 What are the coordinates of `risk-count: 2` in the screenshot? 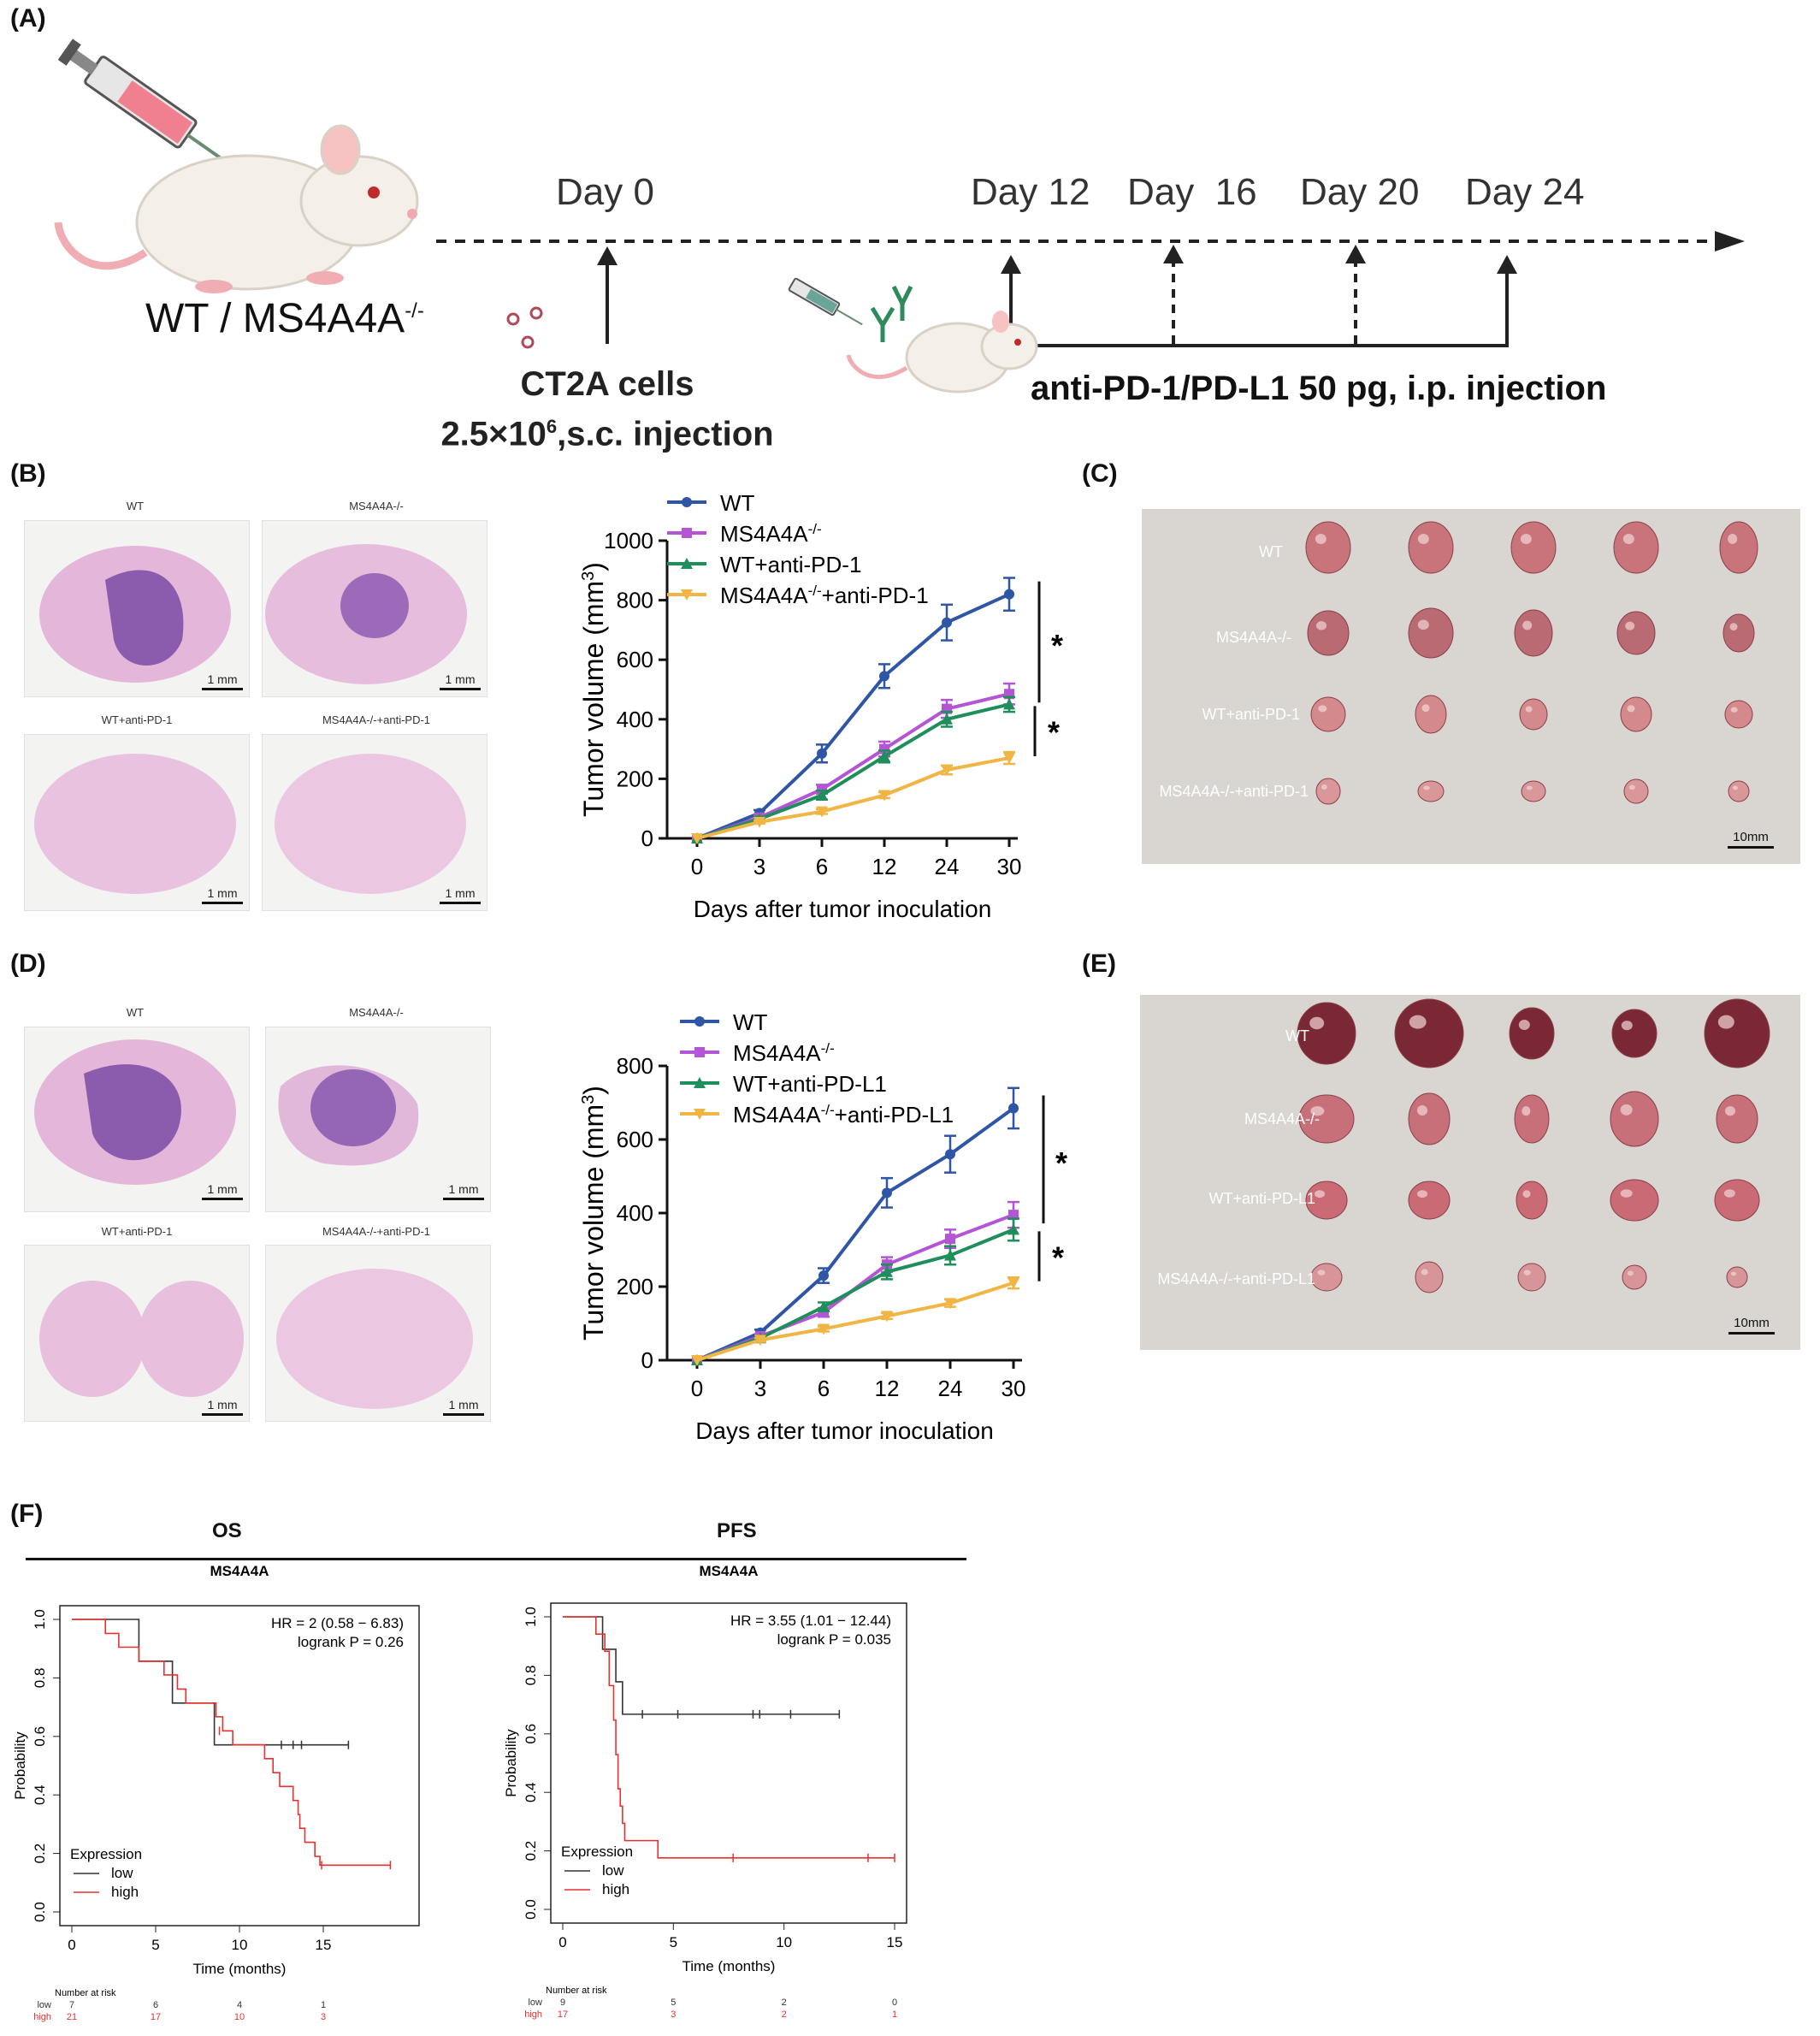 It's located at (784, 2003).